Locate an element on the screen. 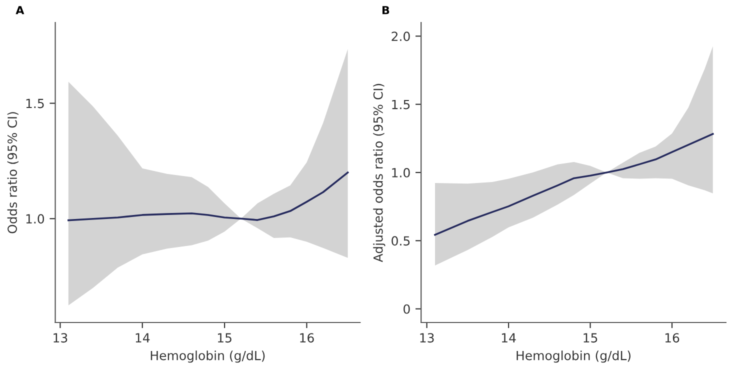 The image size is (737, 375). y-tick-label: 0.5 is located at coordinates (401, 241).